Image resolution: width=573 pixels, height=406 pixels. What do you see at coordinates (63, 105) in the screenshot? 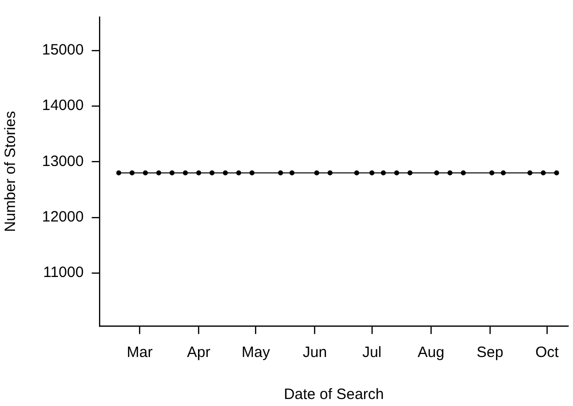
I see `y-tick-label: 14000` at bounding box center [63, 105].